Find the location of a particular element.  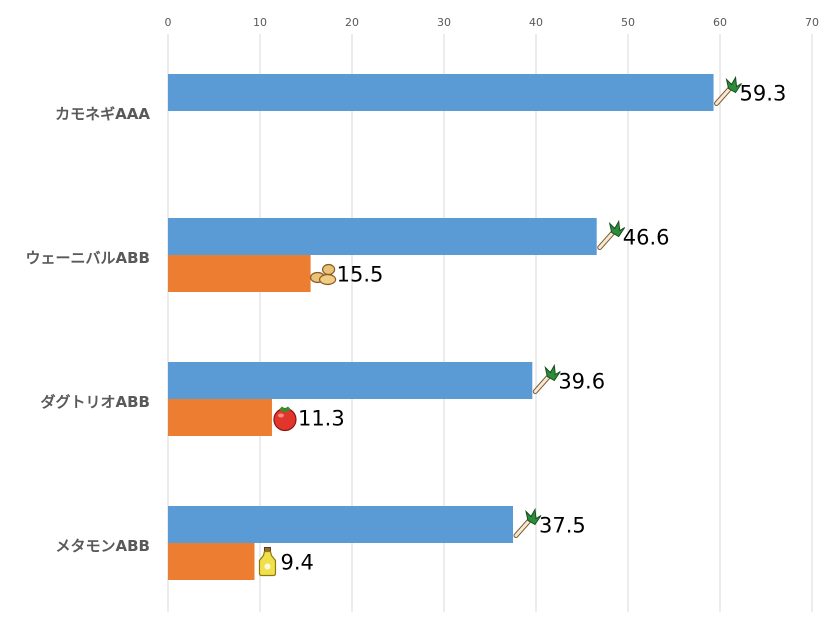

category-label: ダグトリオABB is located at coordinates (95, 402).